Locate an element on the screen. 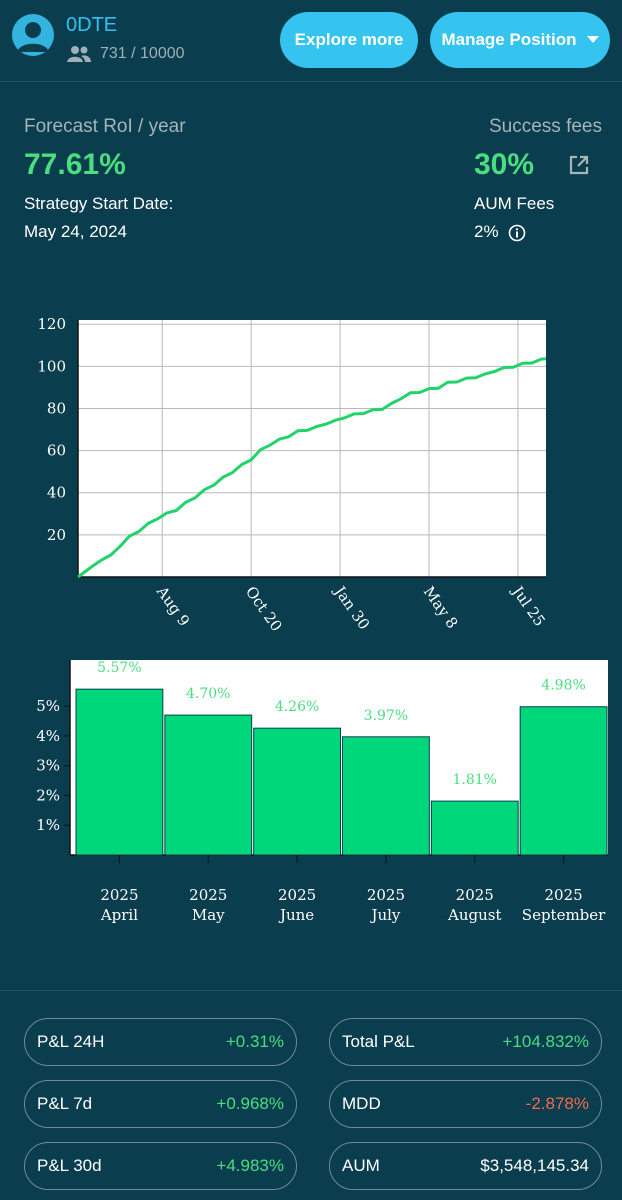  bar-value-label: 3.97% is located at coordinates (386, 716).